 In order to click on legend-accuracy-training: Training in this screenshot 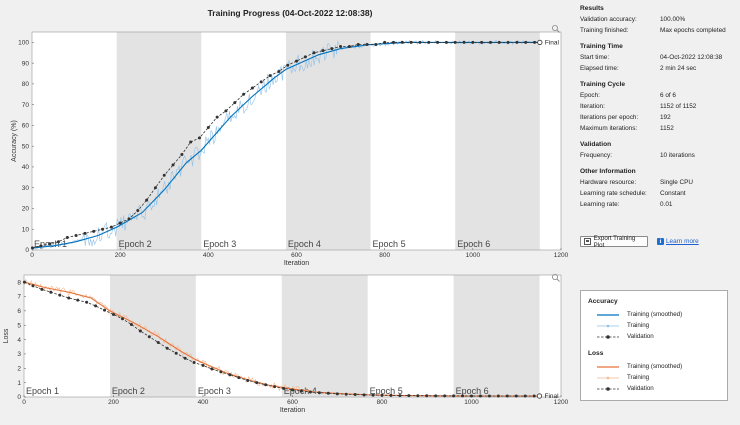, I will do `click(623, 325)`.